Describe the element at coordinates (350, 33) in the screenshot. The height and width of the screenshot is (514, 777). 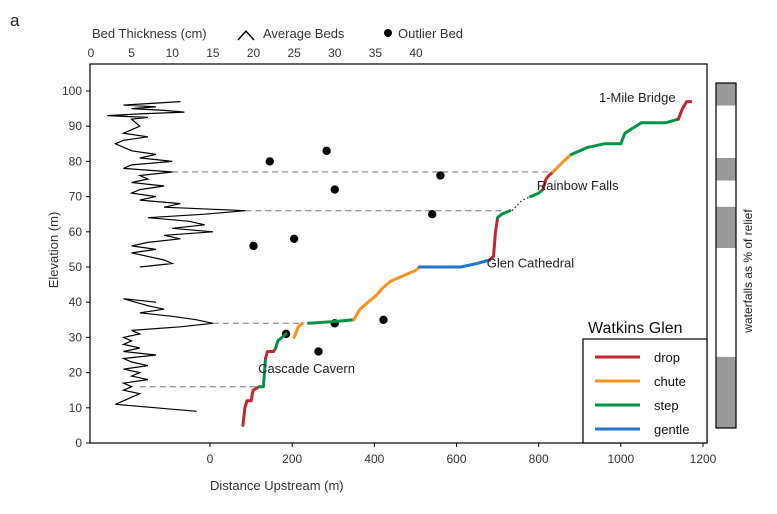
I see `top-legend: Average Beds Outlier Bed` at that location.